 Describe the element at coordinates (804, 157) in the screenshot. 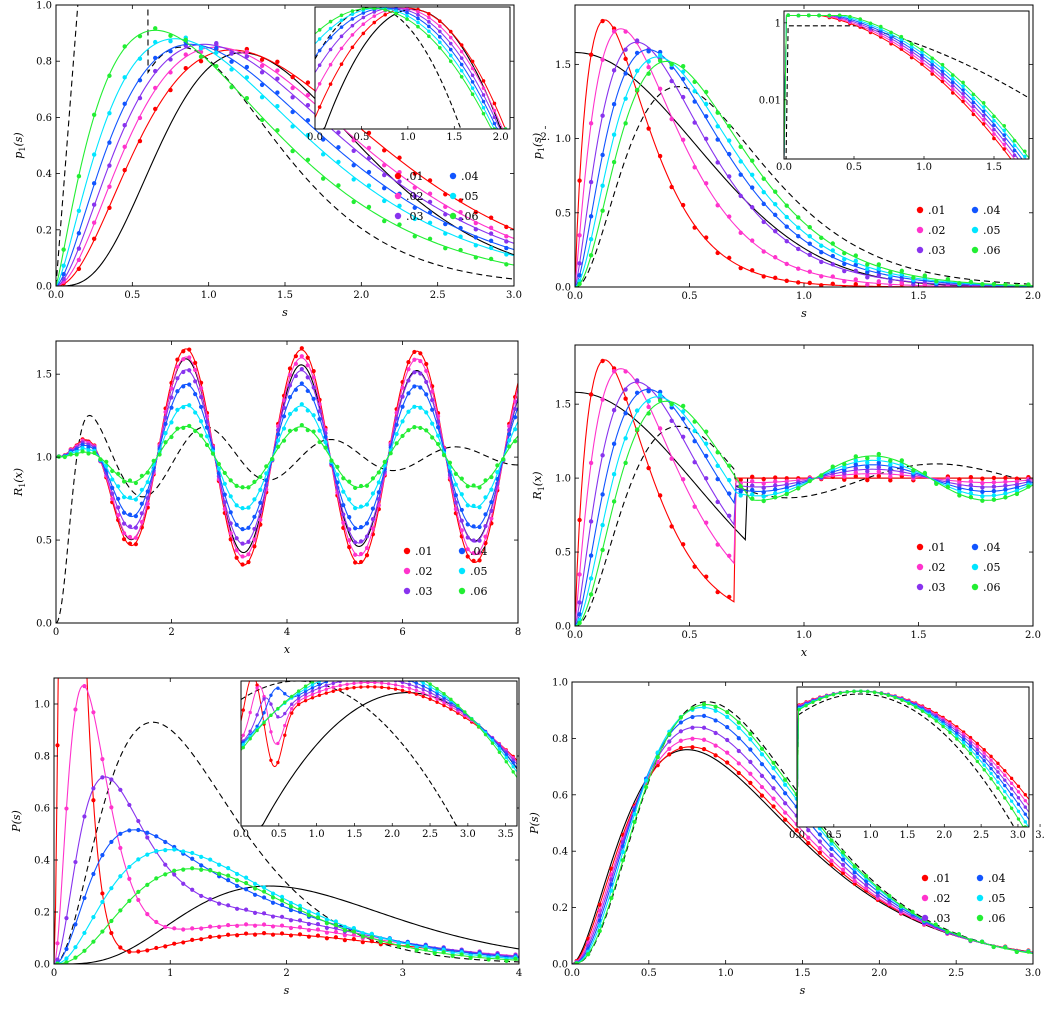

I see `series-curve-.02` at that location.